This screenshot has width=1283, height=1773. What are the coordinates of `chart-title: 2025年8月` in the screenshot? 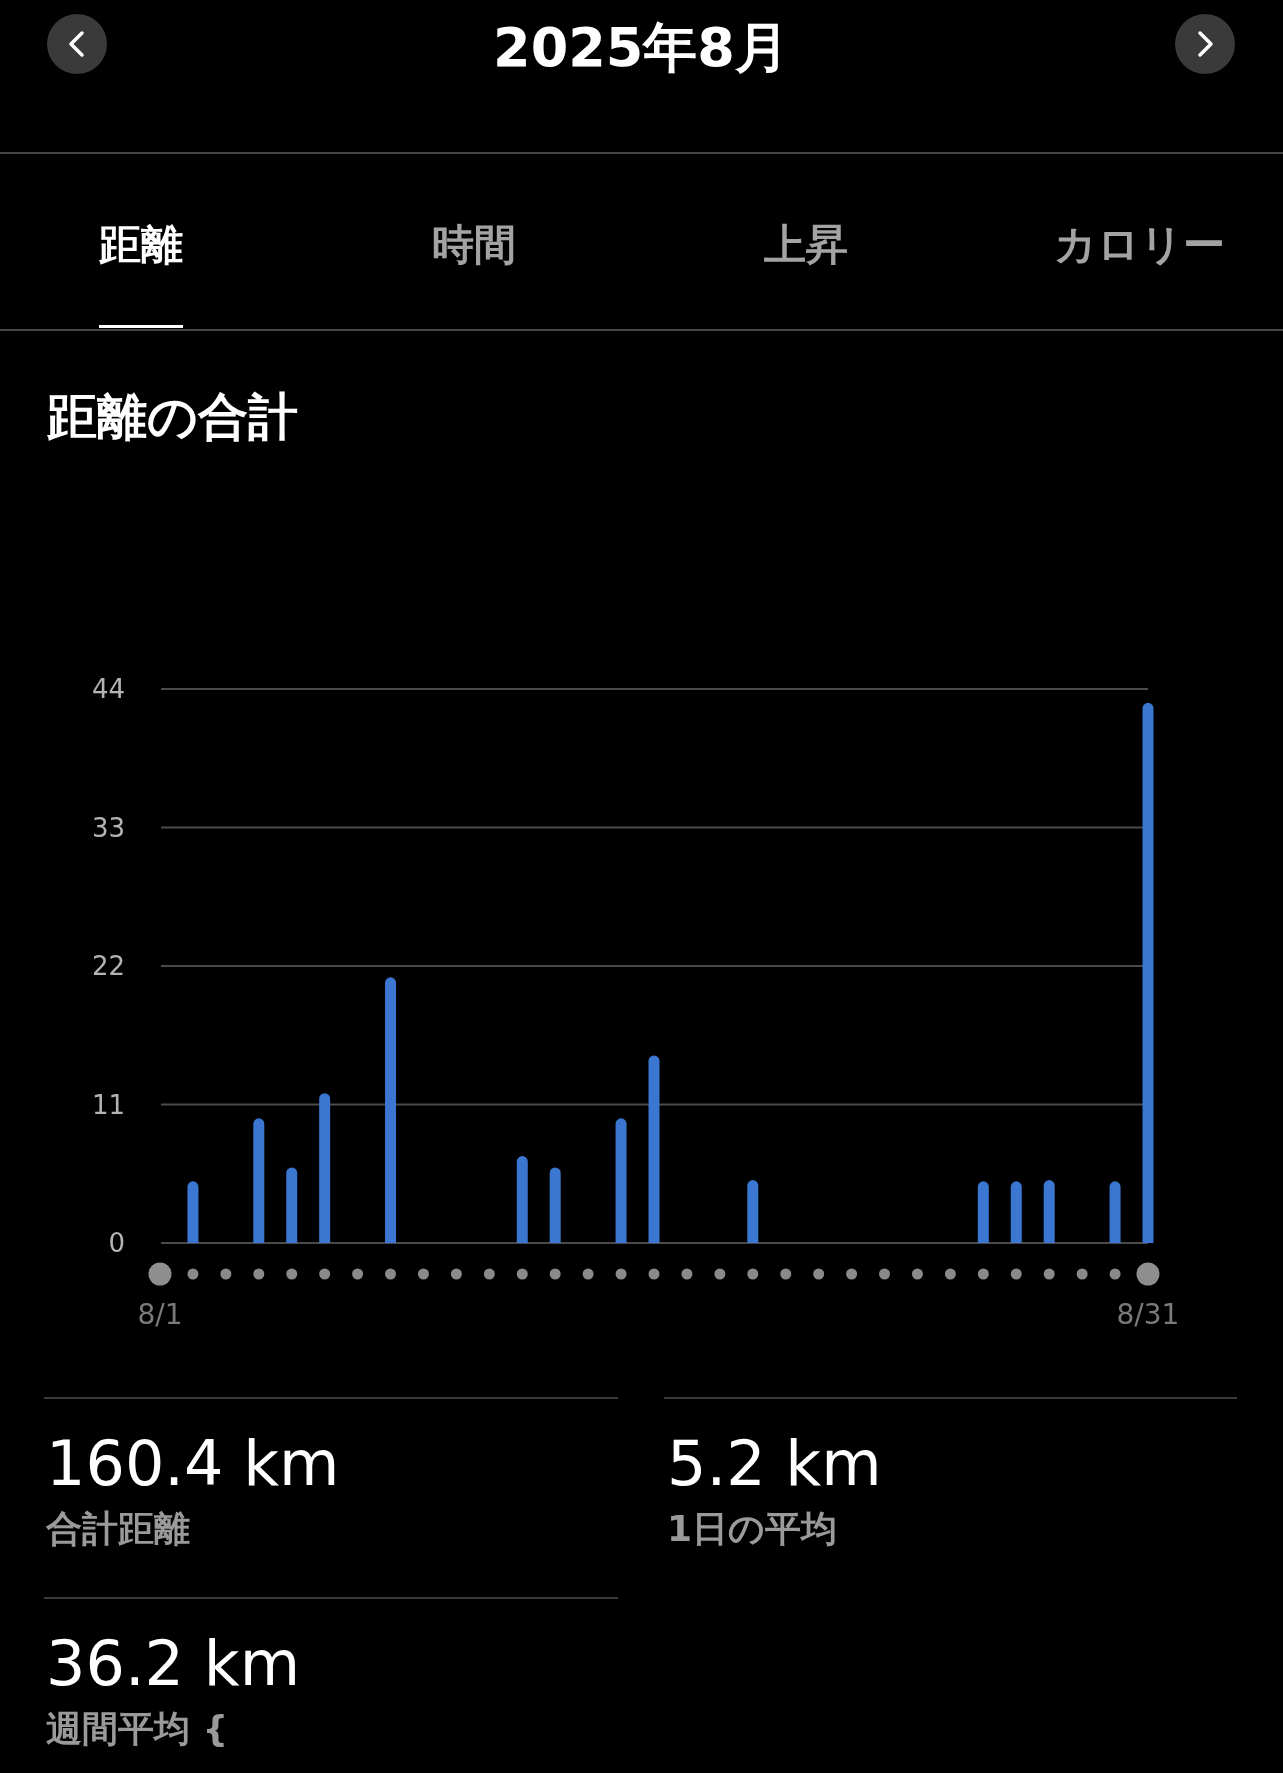 It's located at (641, 47).